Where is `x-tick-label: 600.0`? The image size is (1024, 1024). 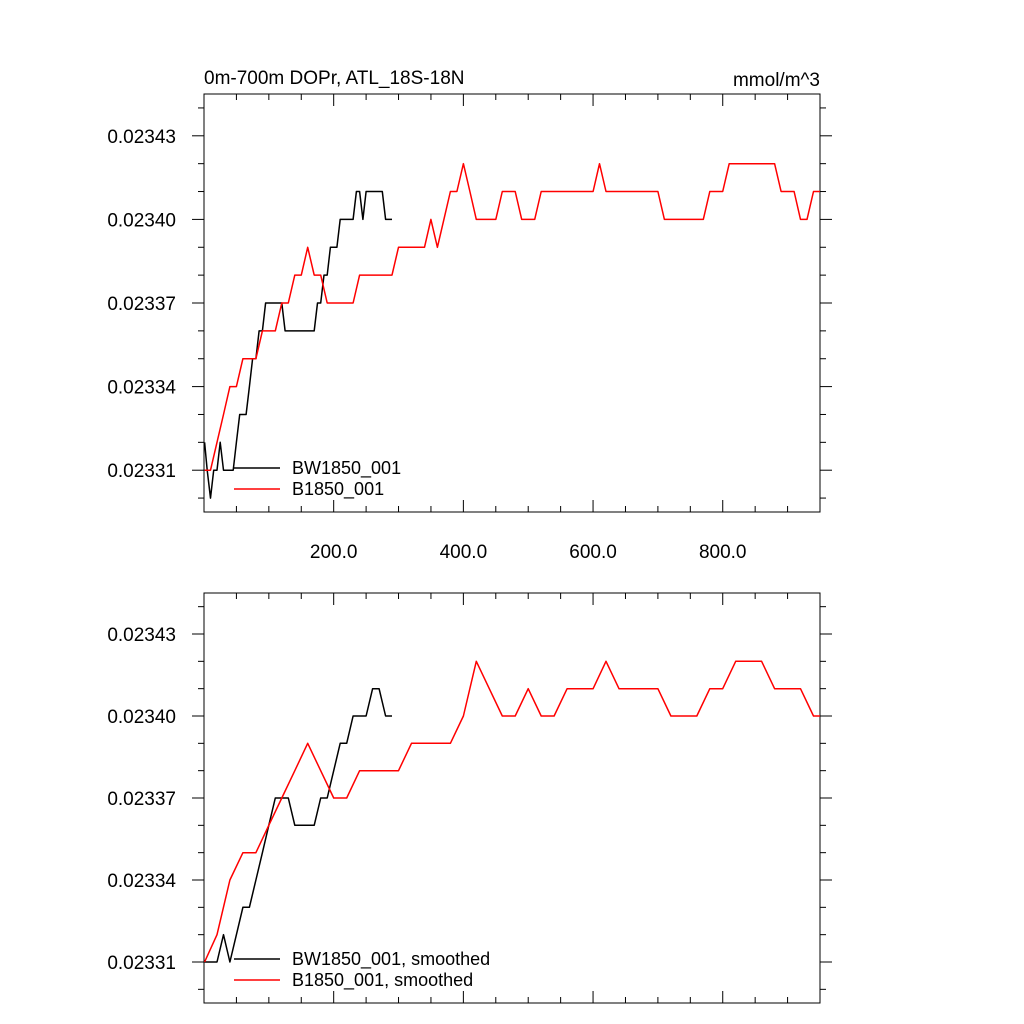
x-tick-label: 600.0 is located at coordinates (593, 552).